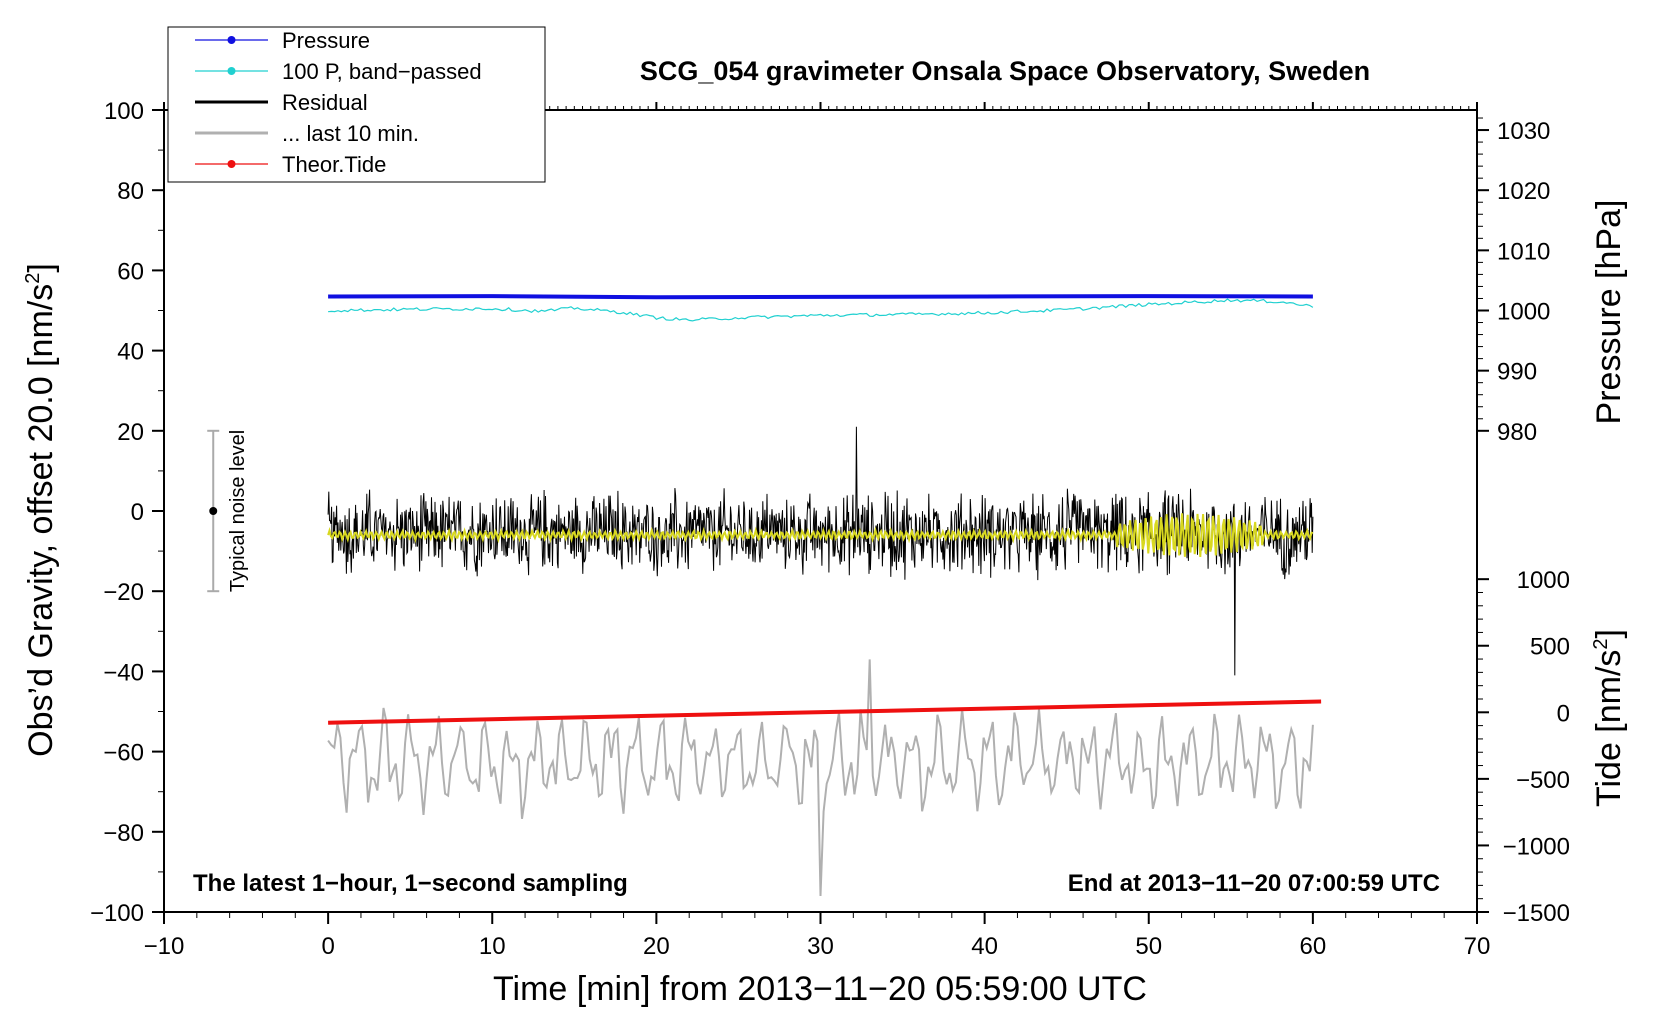 The height and width of the screenshot is (1020, 1660). What do you see at coordinates (1543, 580) in the screenshot?
I see `tide-tick-label: 1000` at bounding box center [1543, 580].